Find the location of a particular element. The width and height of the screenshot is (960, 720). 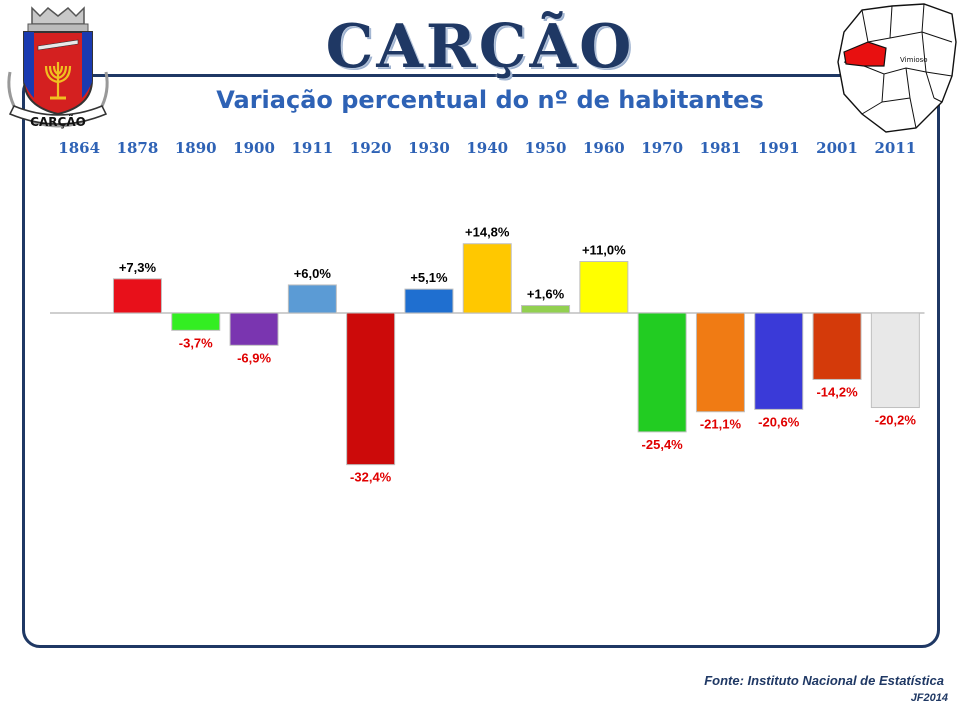

value-label-1920: -32,4% is located at coordinates (371, 477).